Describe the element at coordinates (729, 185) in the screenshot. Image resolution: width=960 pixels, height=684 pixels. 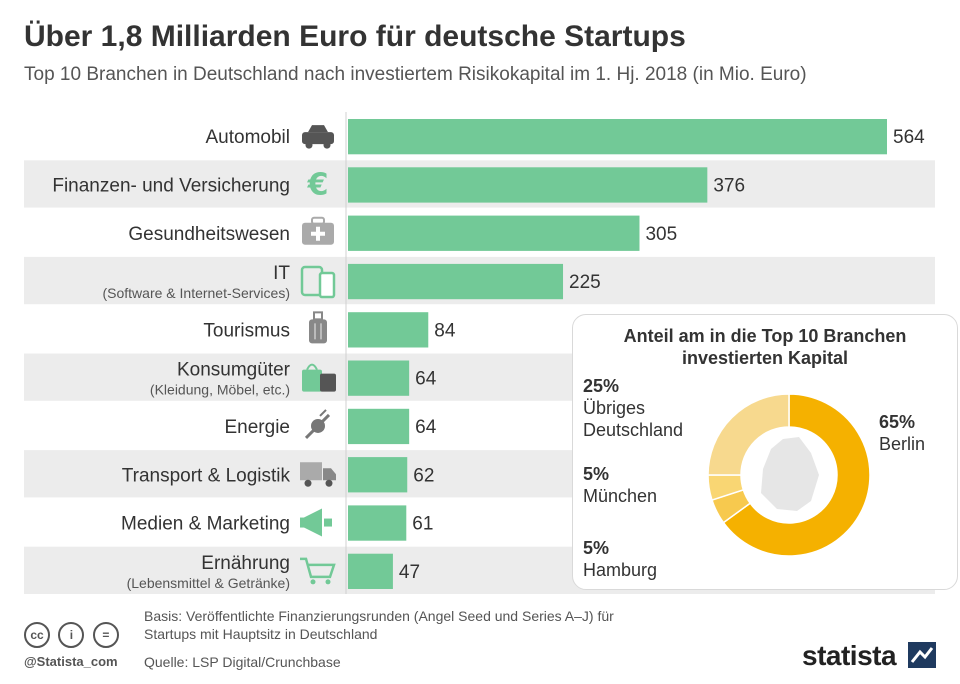
I see `value-label: 376` at that location.